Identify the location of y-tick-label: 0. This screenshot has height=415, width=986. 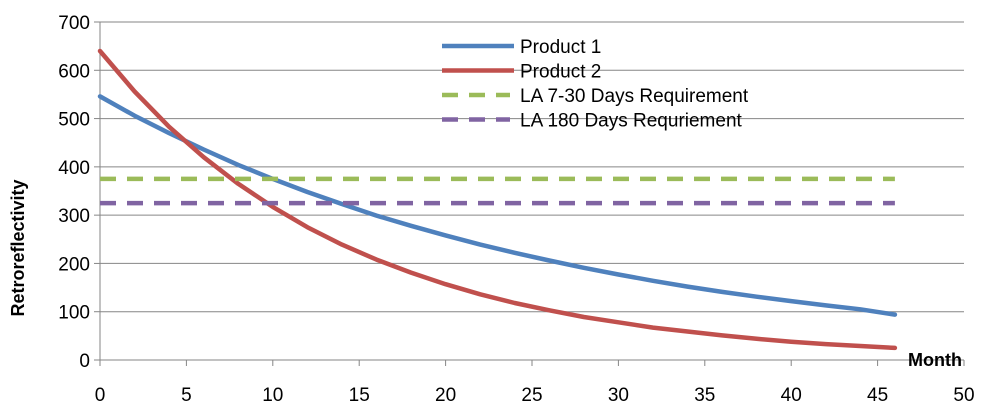
(84, 361).